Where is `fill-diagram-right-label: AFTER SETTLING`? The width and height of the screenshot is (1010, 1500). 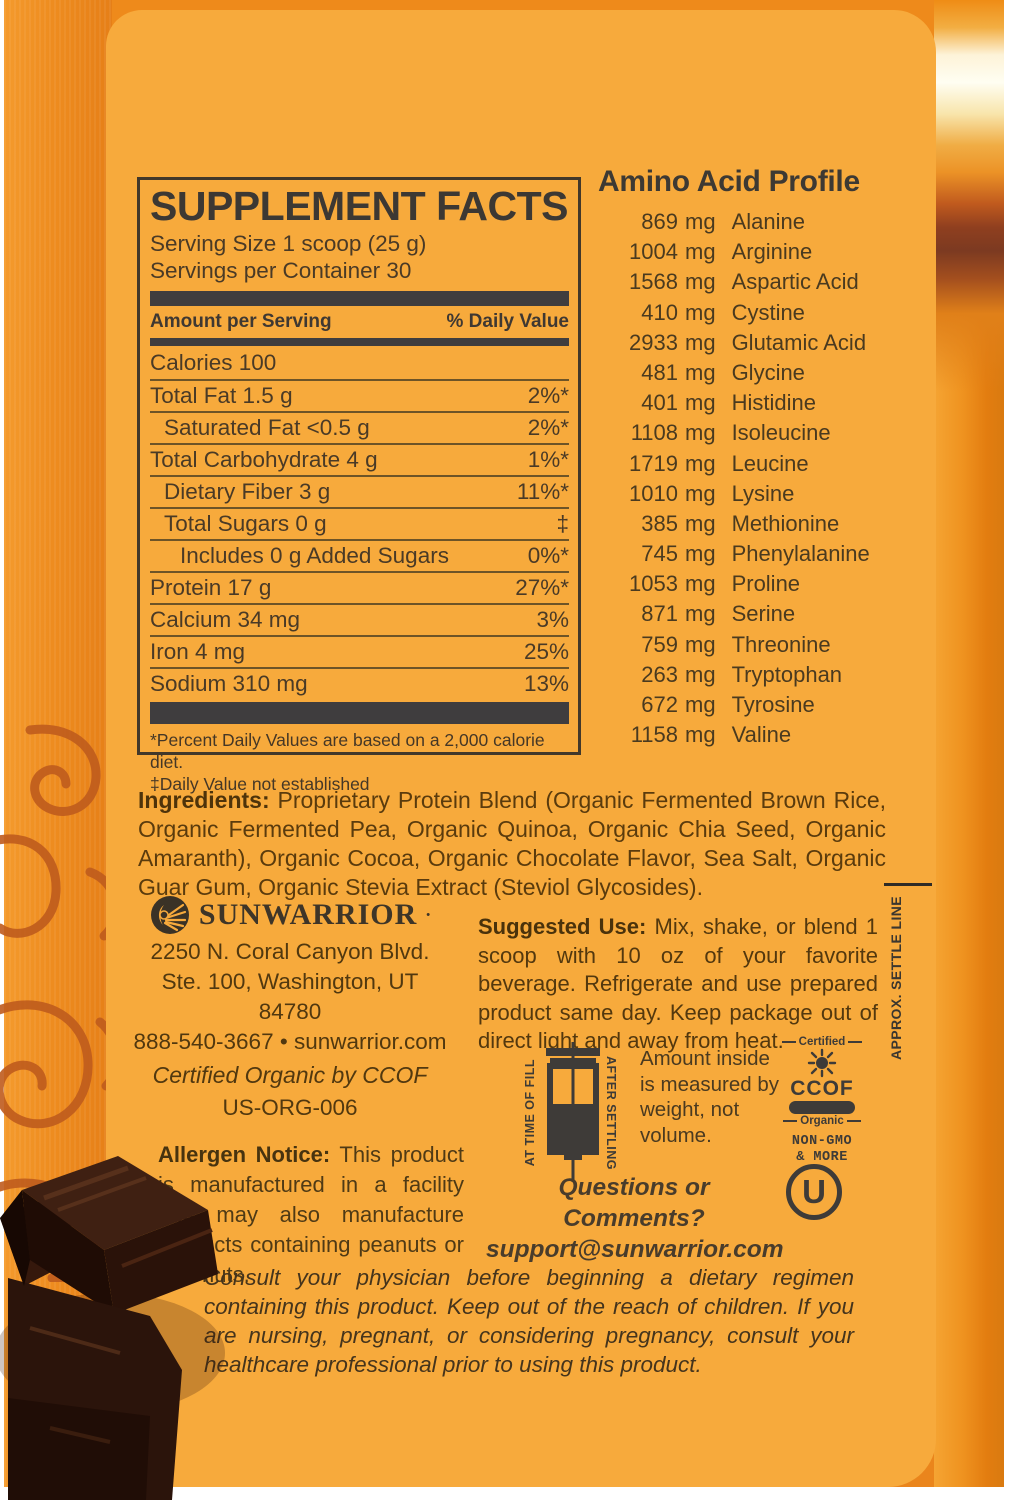
fill-diagram-right-label: AFTER SETTLING is located at coordinates (611, 1113).